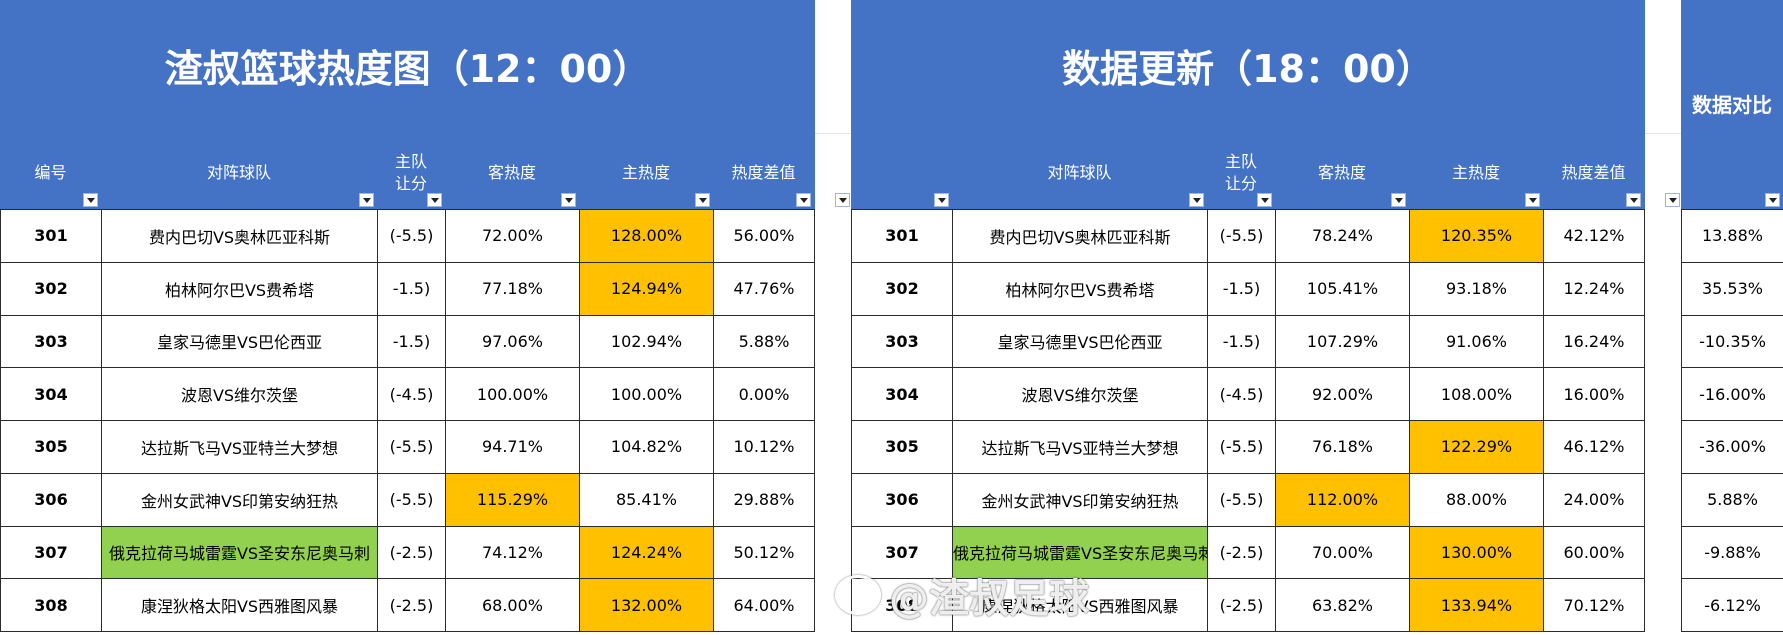 The width and height of the screenshot is (1783, 635). I want to click on home-heat-cell: 132.00%, so click(646, 605).